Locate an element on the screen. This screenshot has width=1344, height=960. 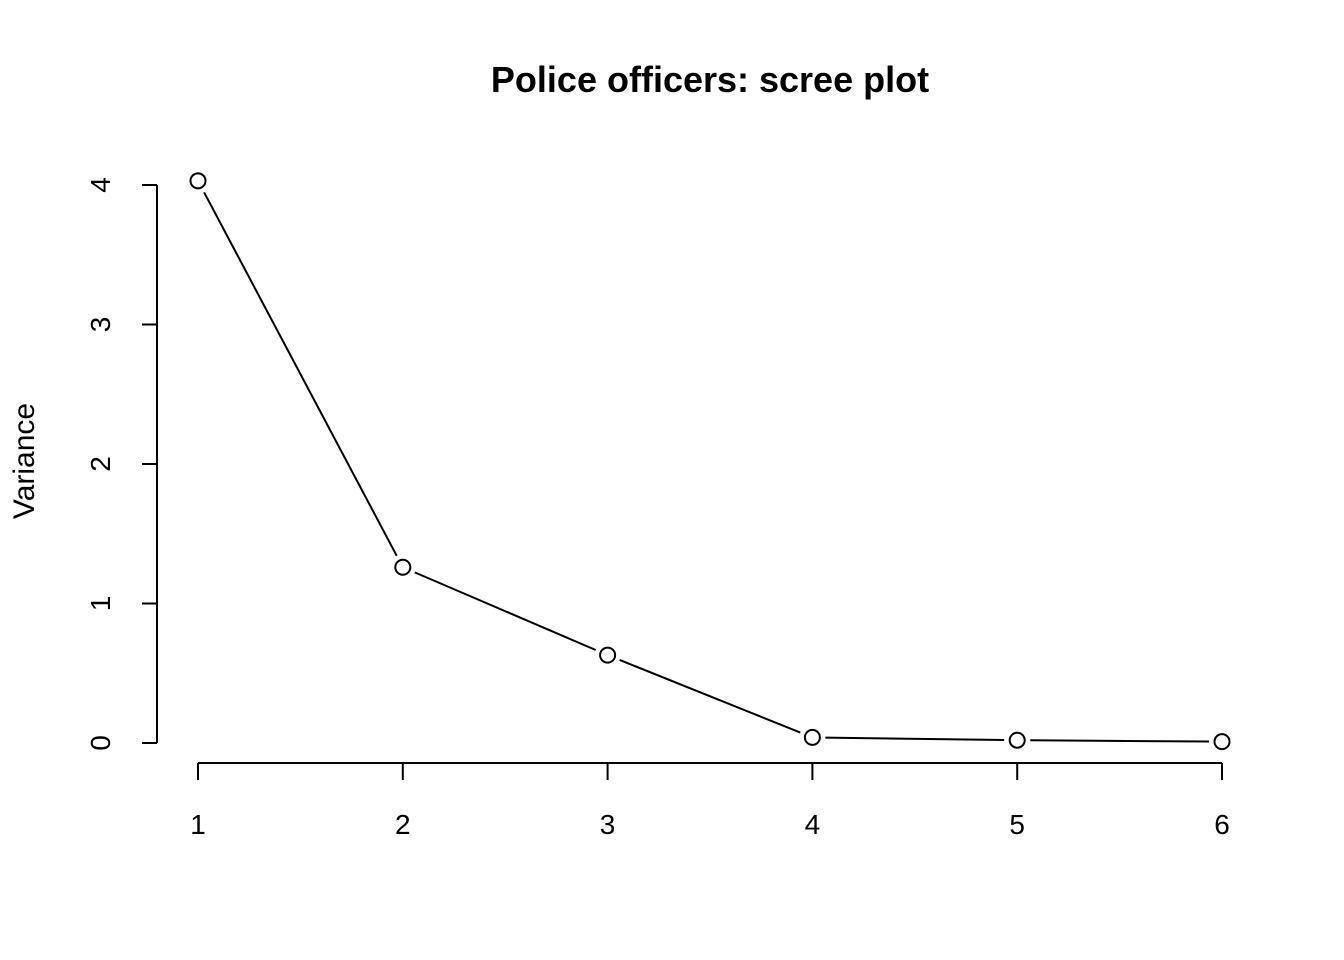
x-tick-label: 2 is located at coordinates (403, 824).